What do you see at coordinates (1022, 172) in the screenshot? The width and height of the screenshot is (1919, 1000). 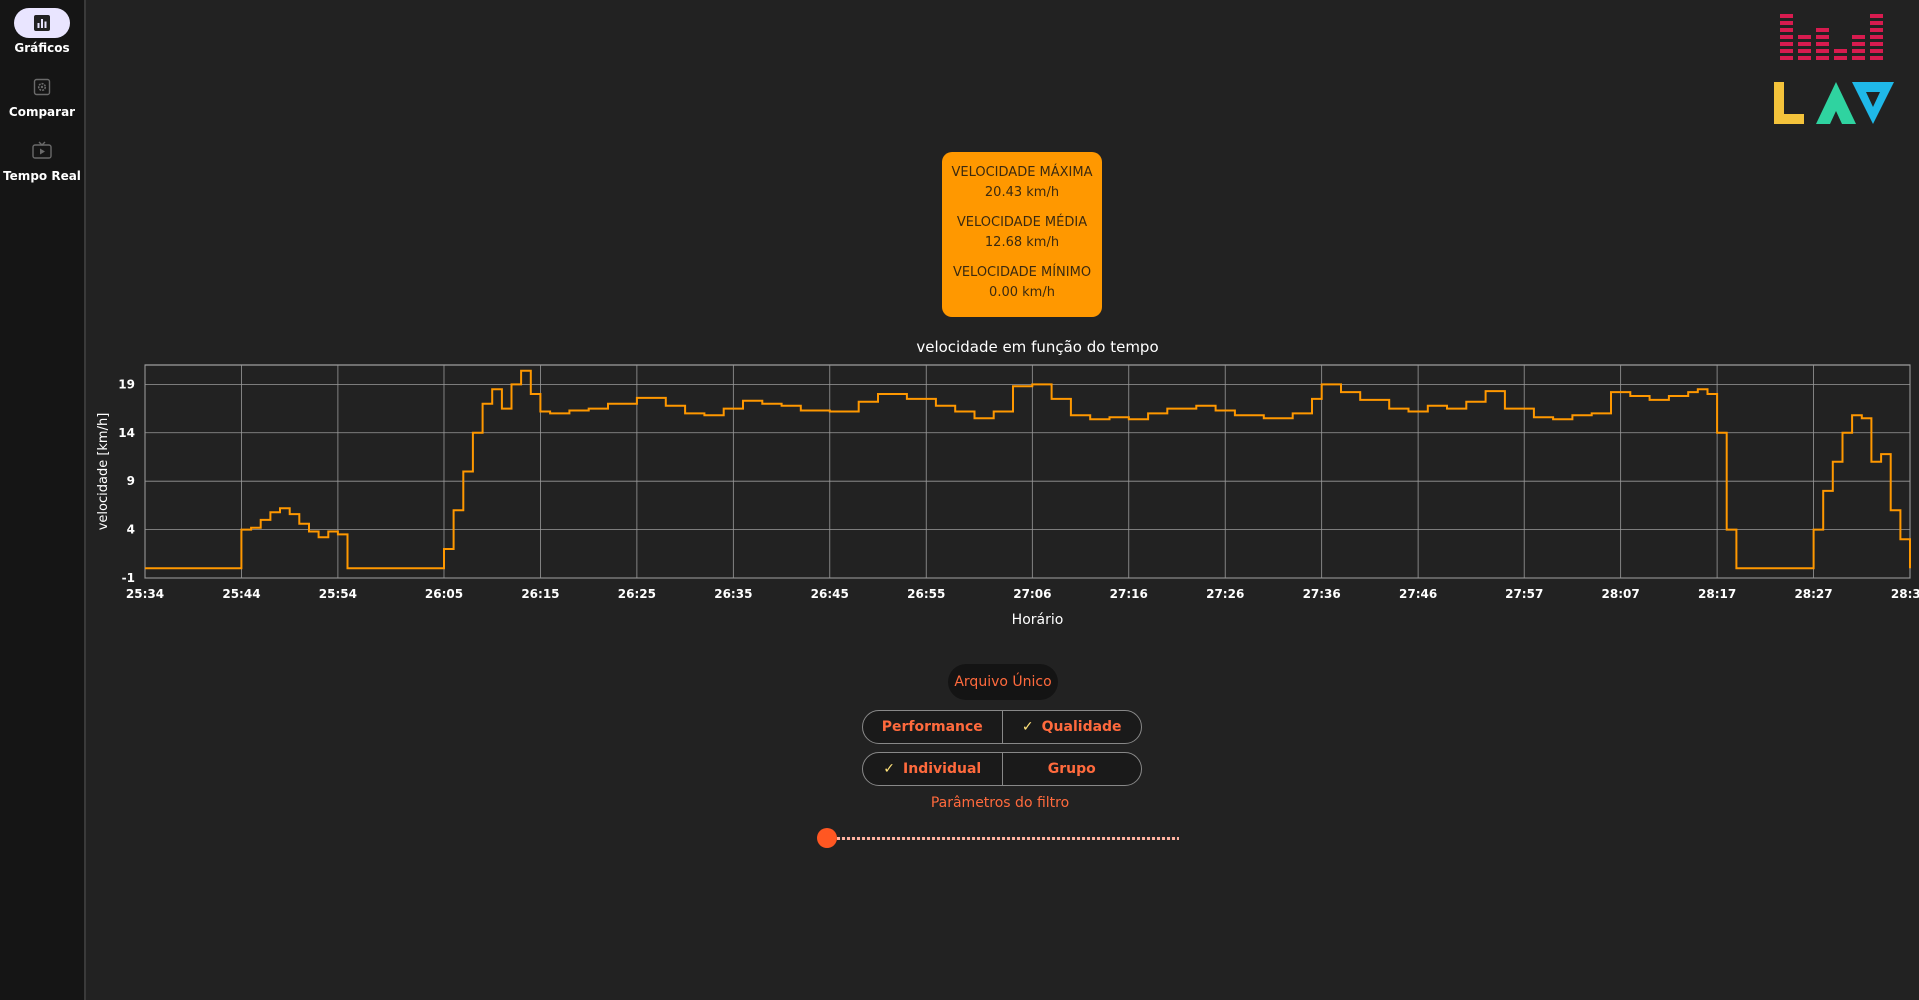 I see `max-speed-label: VELOCIDADE MÁXIMA` at bounding box center [1022, 172].